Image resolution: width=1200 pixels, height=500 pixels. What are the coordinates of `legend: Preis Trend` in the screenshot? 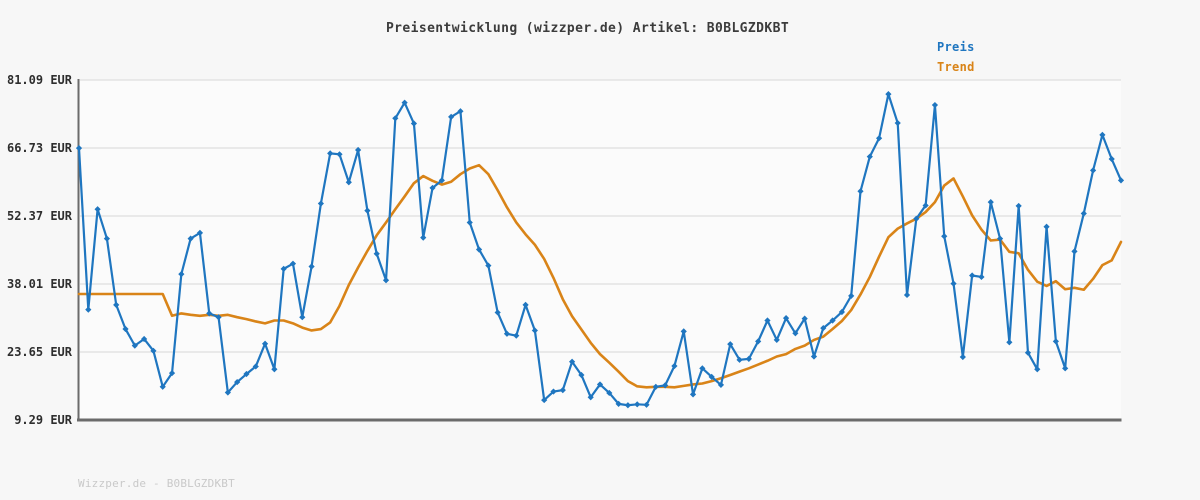 It's located at (956, 57).